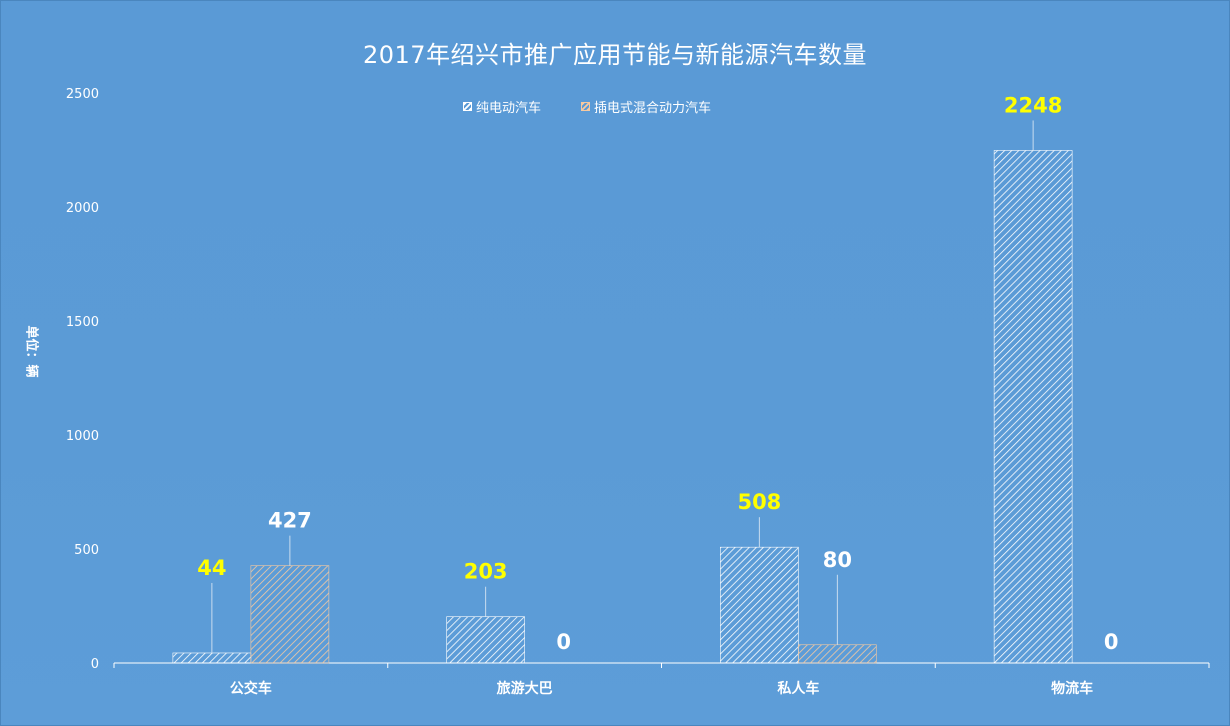  What do you see at coordinates (653, 108) in the screenshot?
I see `legend-label-series-2: 插电式混合动力汽车` at bounding box center [653, 108].